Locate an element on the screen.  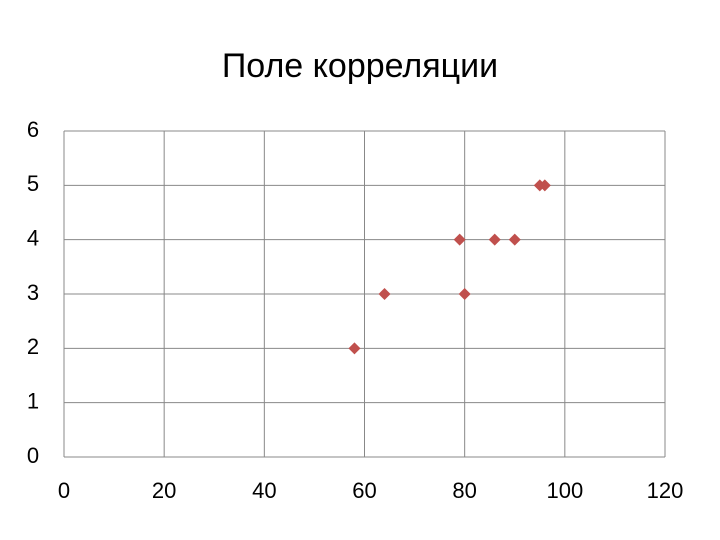
x-tick-label: 80 is located at coordinates (464, 490).